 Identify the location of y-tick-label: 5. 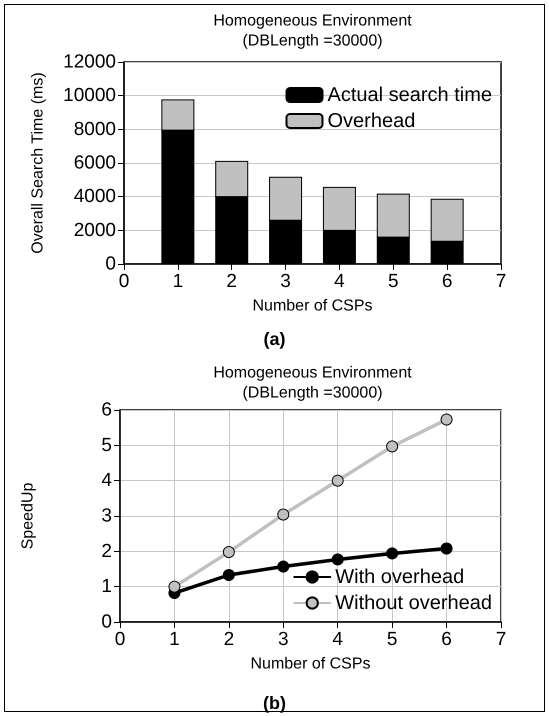
(106, 445).